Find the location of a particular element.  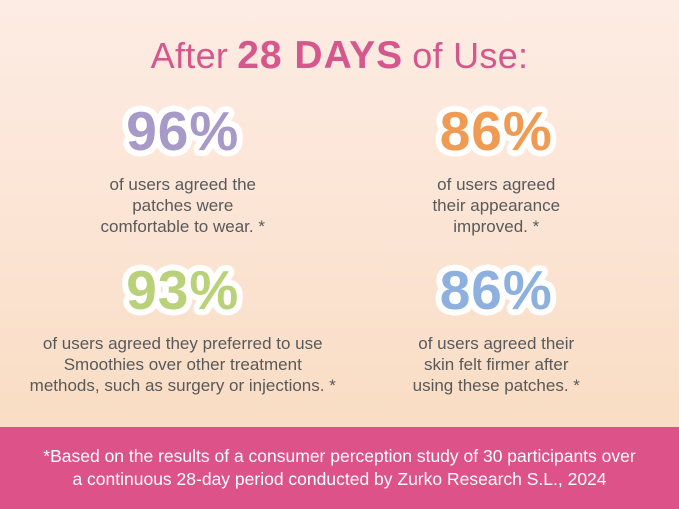

title-highlight: 28 DAYS is located at coordinates (320, 55).